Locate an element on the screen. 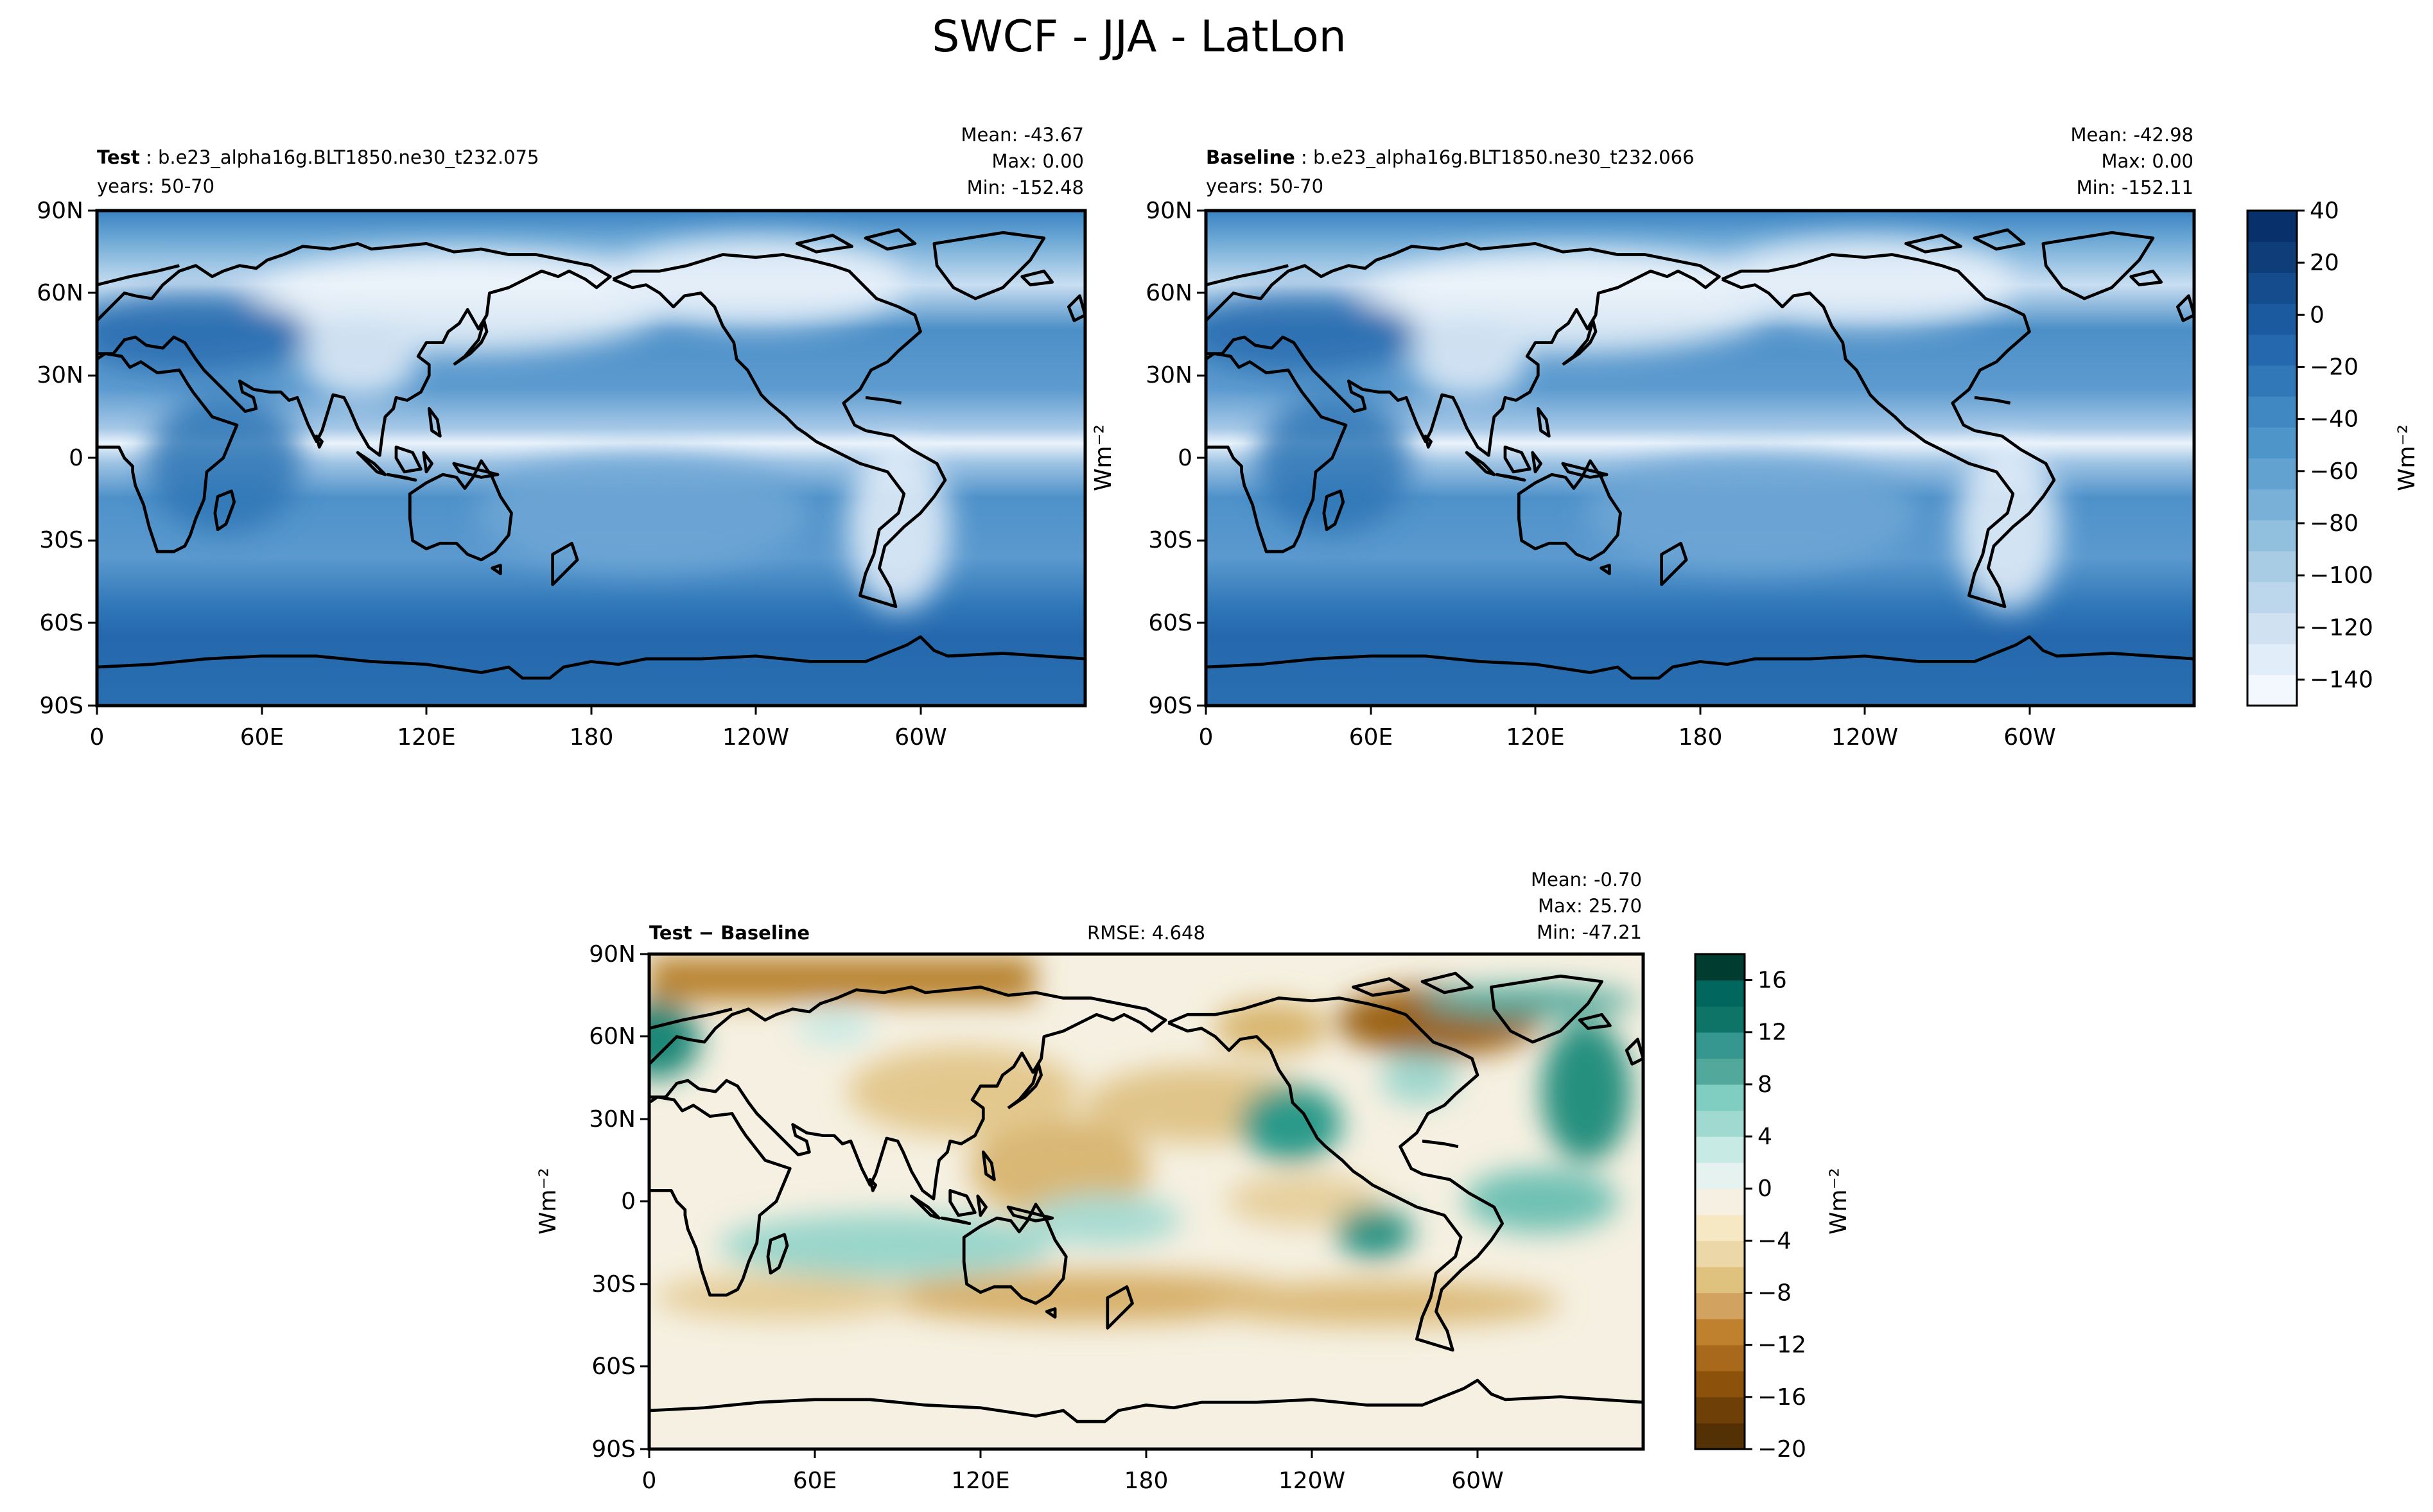  top-colorbar-frame is located at coordinates (2272, 458).